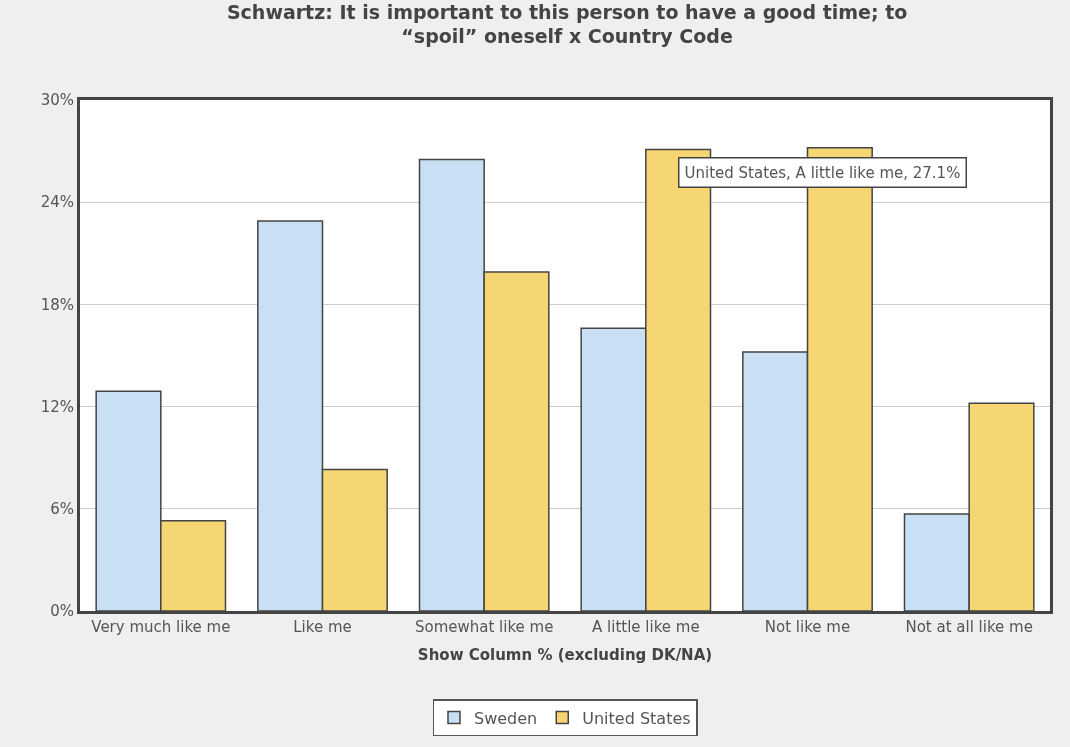  What do you see at coordinates (62, 611) in the screenshot?
I see `y-tick-label: 0%` at bounding box center [62, 611].